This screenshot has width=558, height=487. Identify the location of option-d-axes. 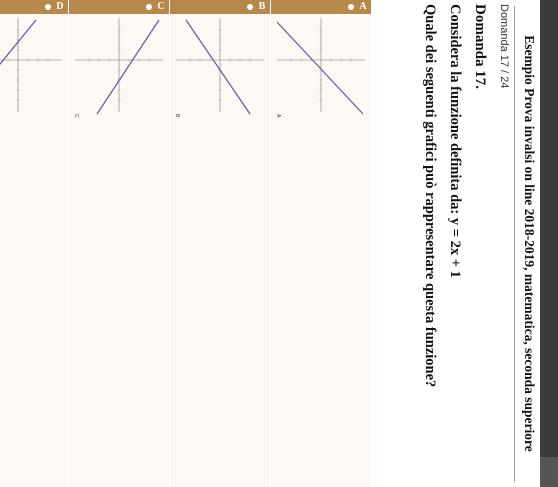
(31, 65).